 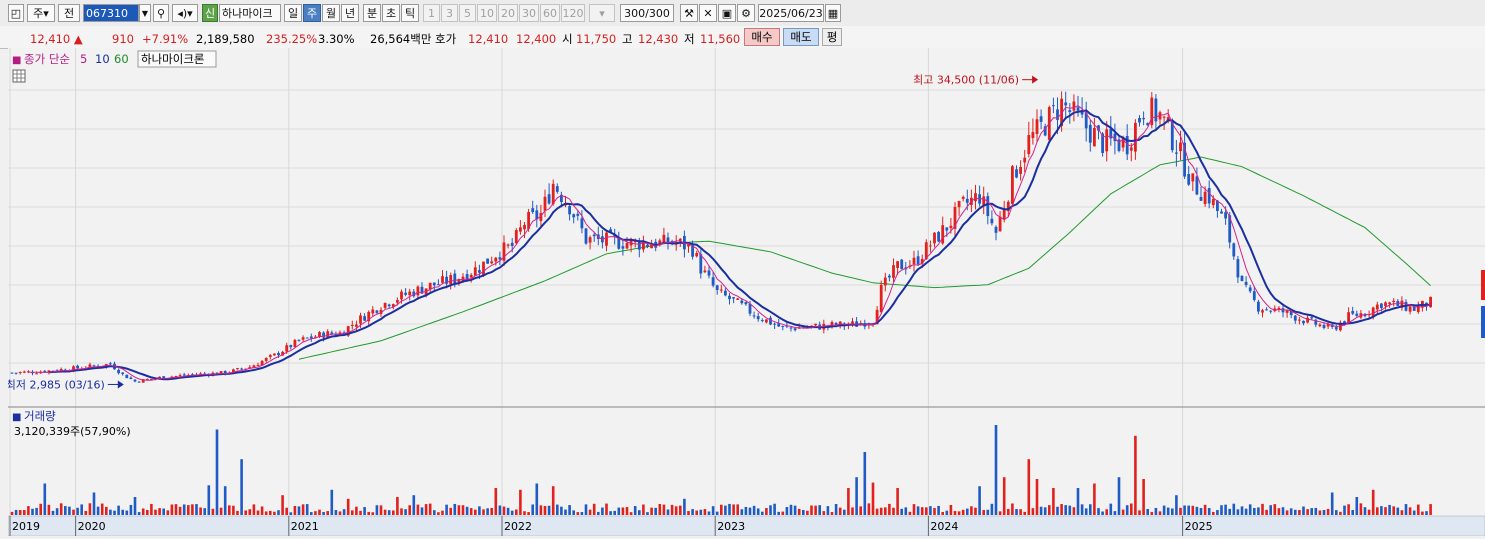 What do you see at coordinates (647, 13) in the screenshot?
I see `count-field: 300/300` at bounding box center [647, 13].